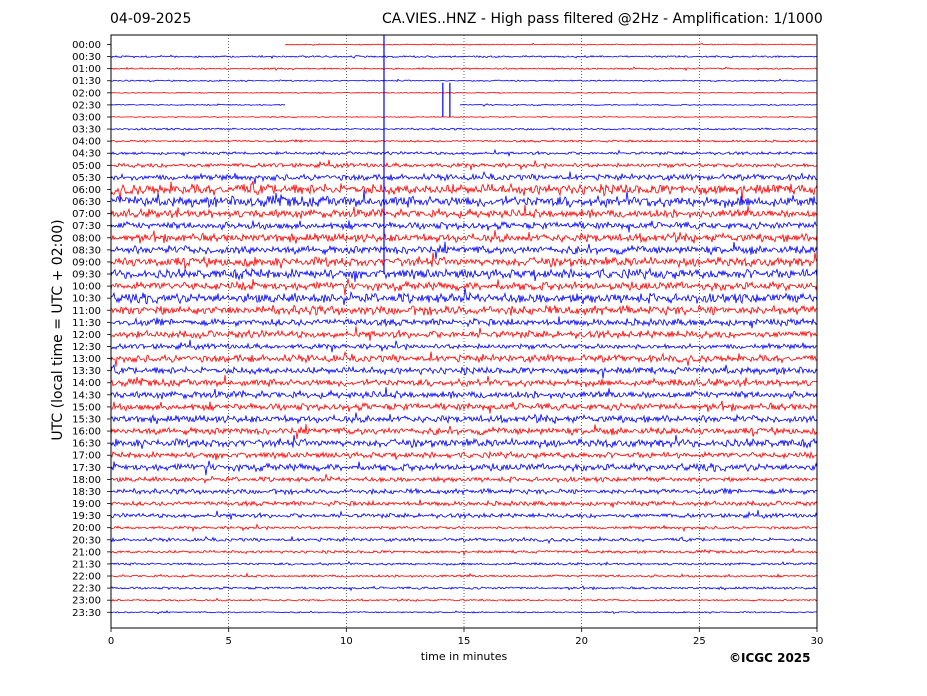 Image resolution: width=927 pixels, height=696 pixels. What do you see at coordinates (86, 287) in the screenshot?
I see `row-label: 10:00` at bounding box center [86, 287].